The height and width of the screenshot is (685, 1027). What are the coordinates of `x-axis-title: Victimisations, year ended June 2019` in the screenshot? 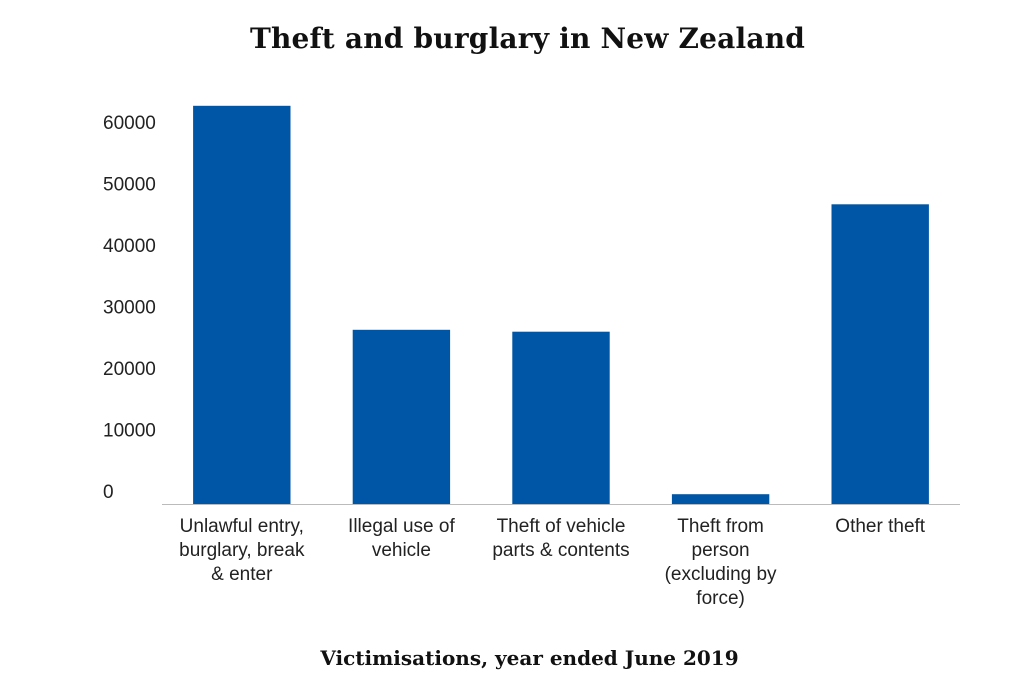 It's located at (529, 658).